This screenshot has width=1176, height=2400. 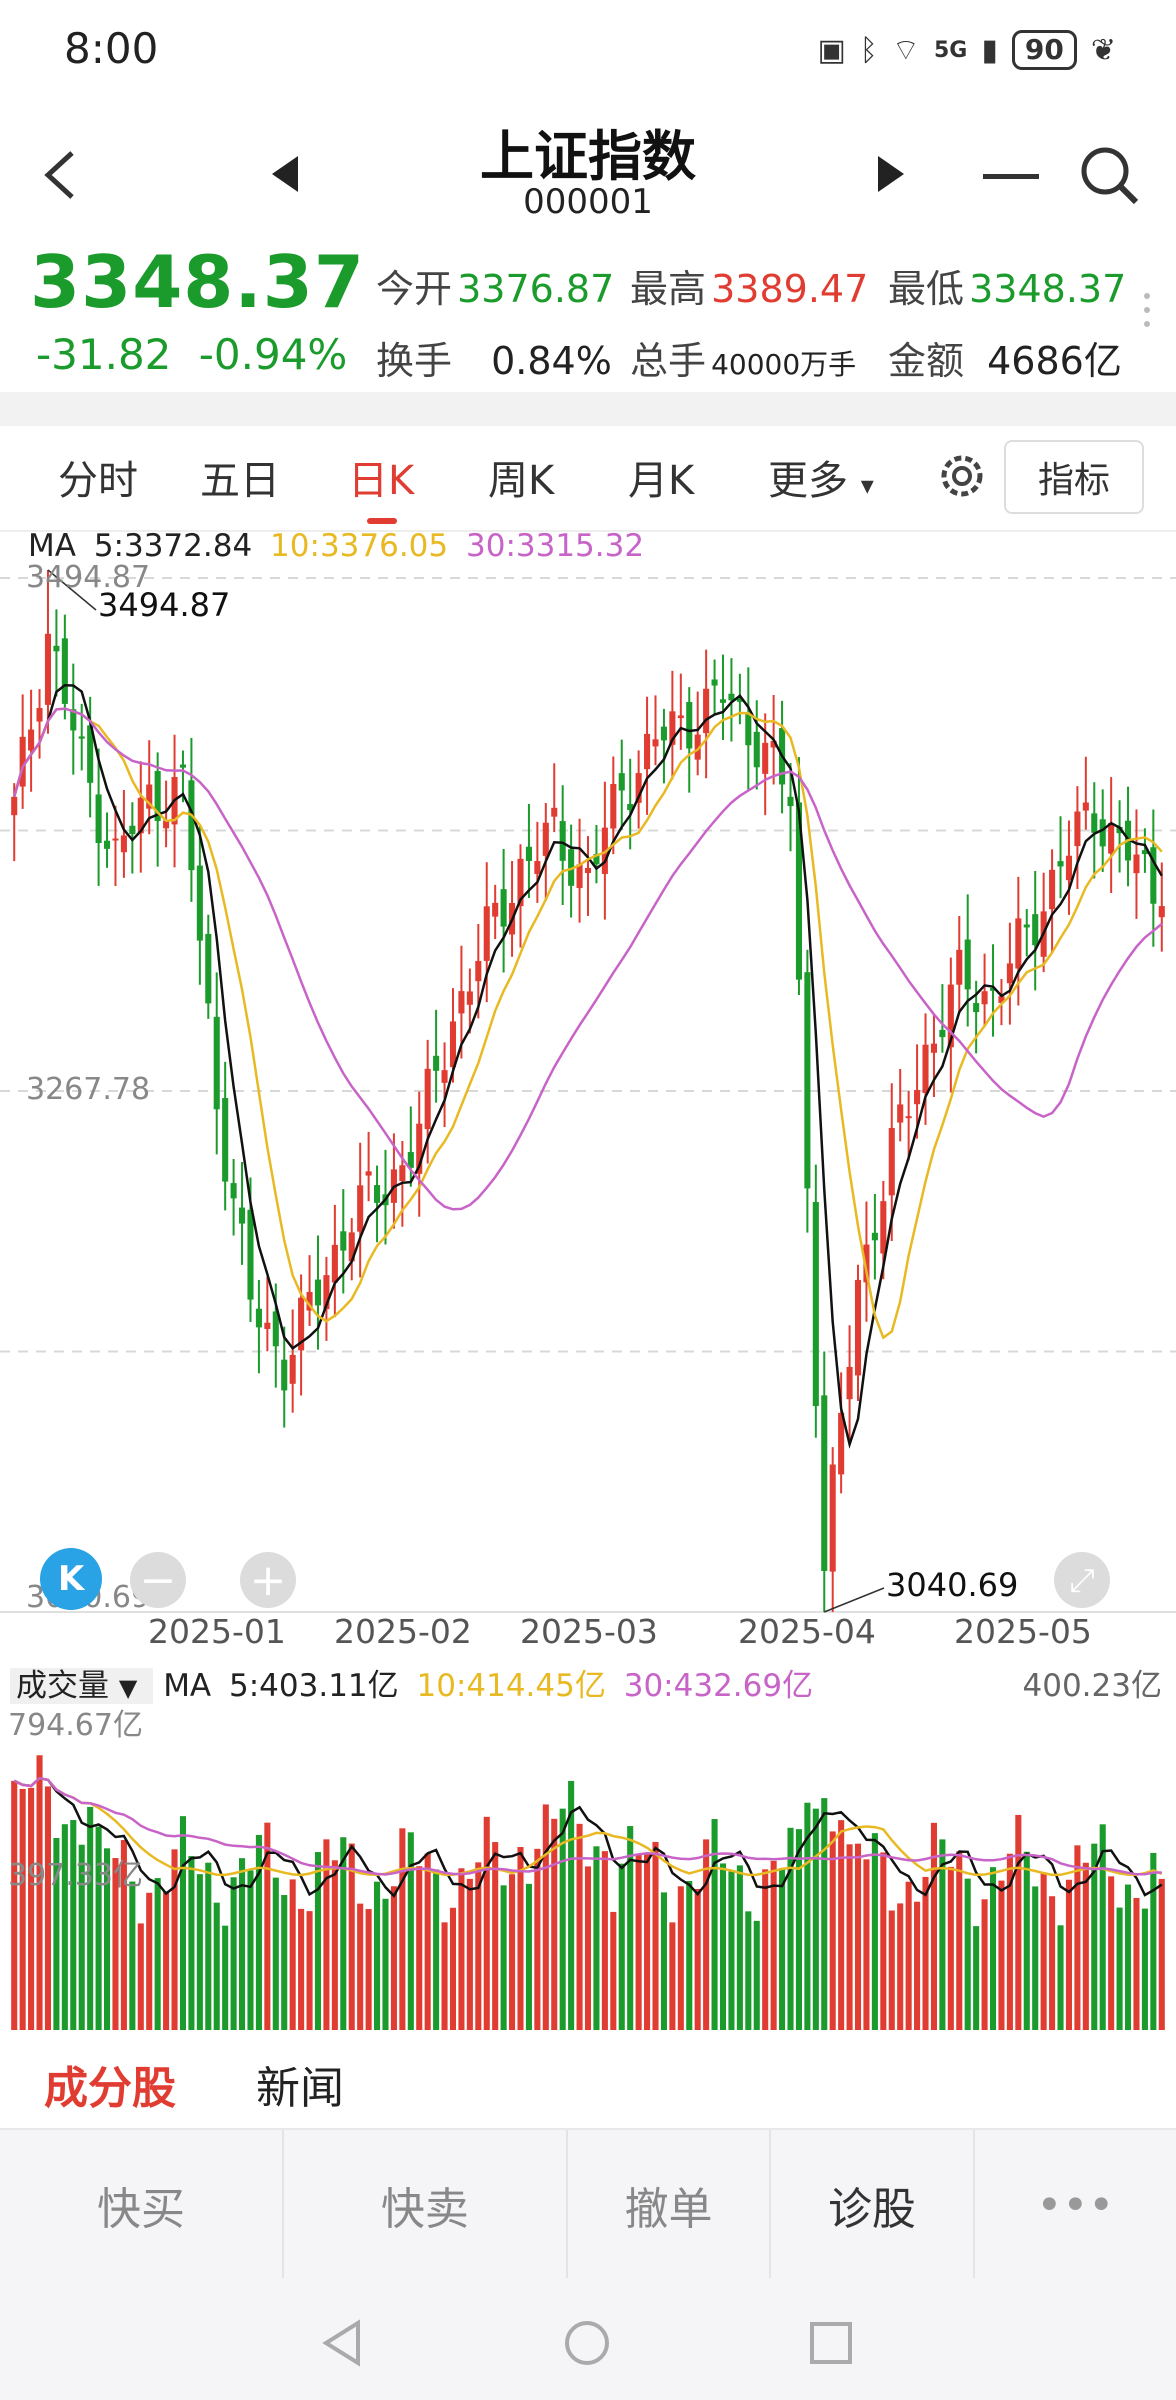 What do you see at coordinates (1147, 310) in the screenshot?
I see `more-dots-icon` at bounding box center [1147, 310].